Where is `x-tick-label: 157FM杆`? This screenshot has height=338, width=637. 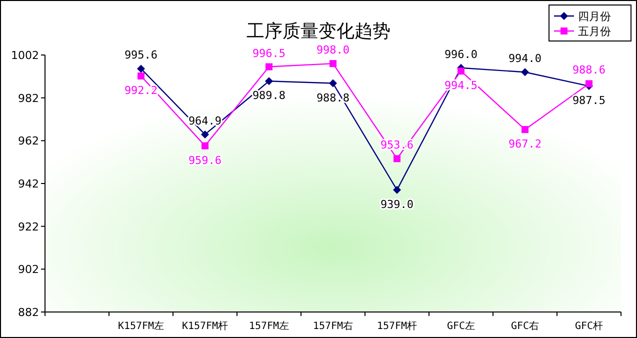 x-tick-label: 157FM杆 is located at coordinates (397, 326).